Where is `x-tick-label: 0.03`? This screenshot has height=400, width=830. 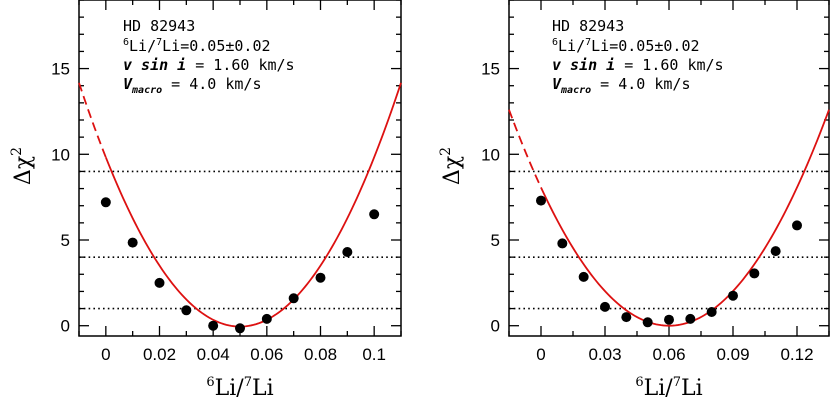 x-tick-label: 0.03 is located at coordinates (604, 354).